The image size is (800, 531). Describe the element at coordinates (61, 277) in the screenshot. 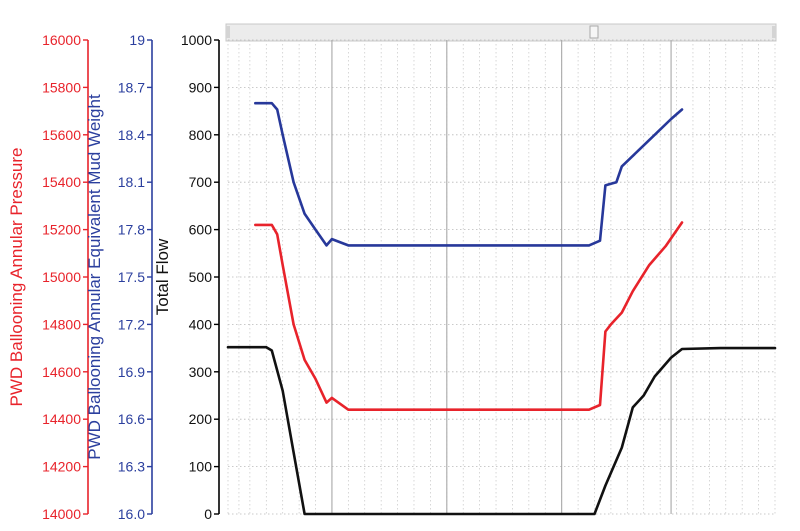

I see `pressure-tick-label: 15000` at that location.